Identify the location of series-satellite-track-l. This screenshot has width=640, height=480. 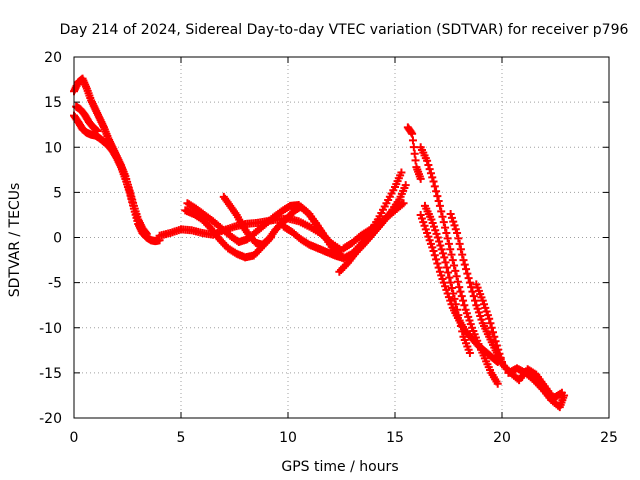
(459, 265).